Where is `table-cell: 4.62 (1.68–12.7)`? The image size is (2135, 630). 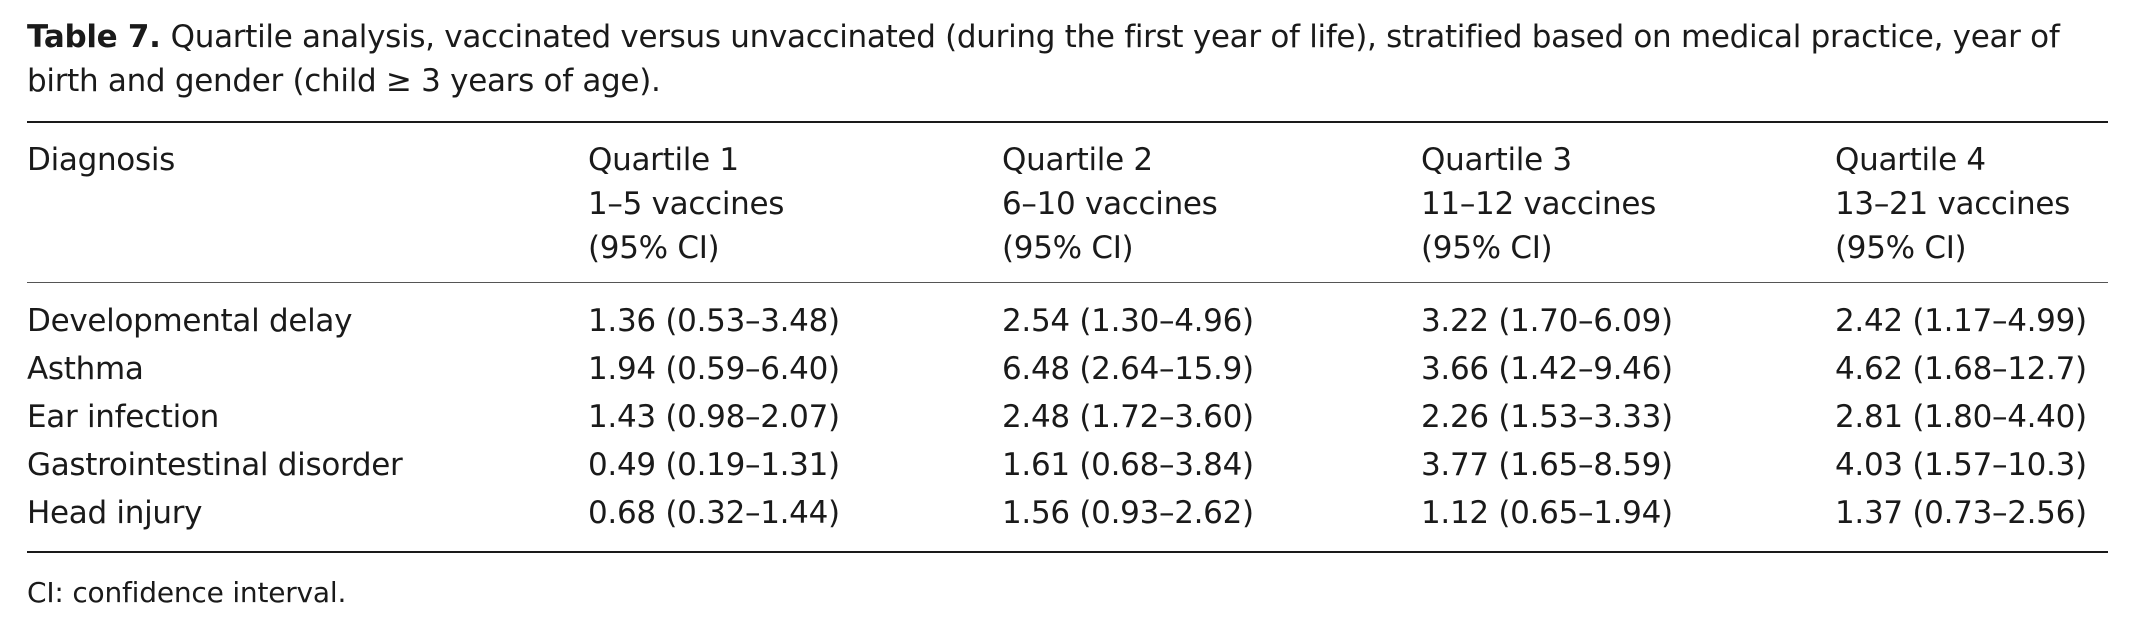 table-cell: 4.62 (1.68–12.7) is located at coordinates (1961, 369).